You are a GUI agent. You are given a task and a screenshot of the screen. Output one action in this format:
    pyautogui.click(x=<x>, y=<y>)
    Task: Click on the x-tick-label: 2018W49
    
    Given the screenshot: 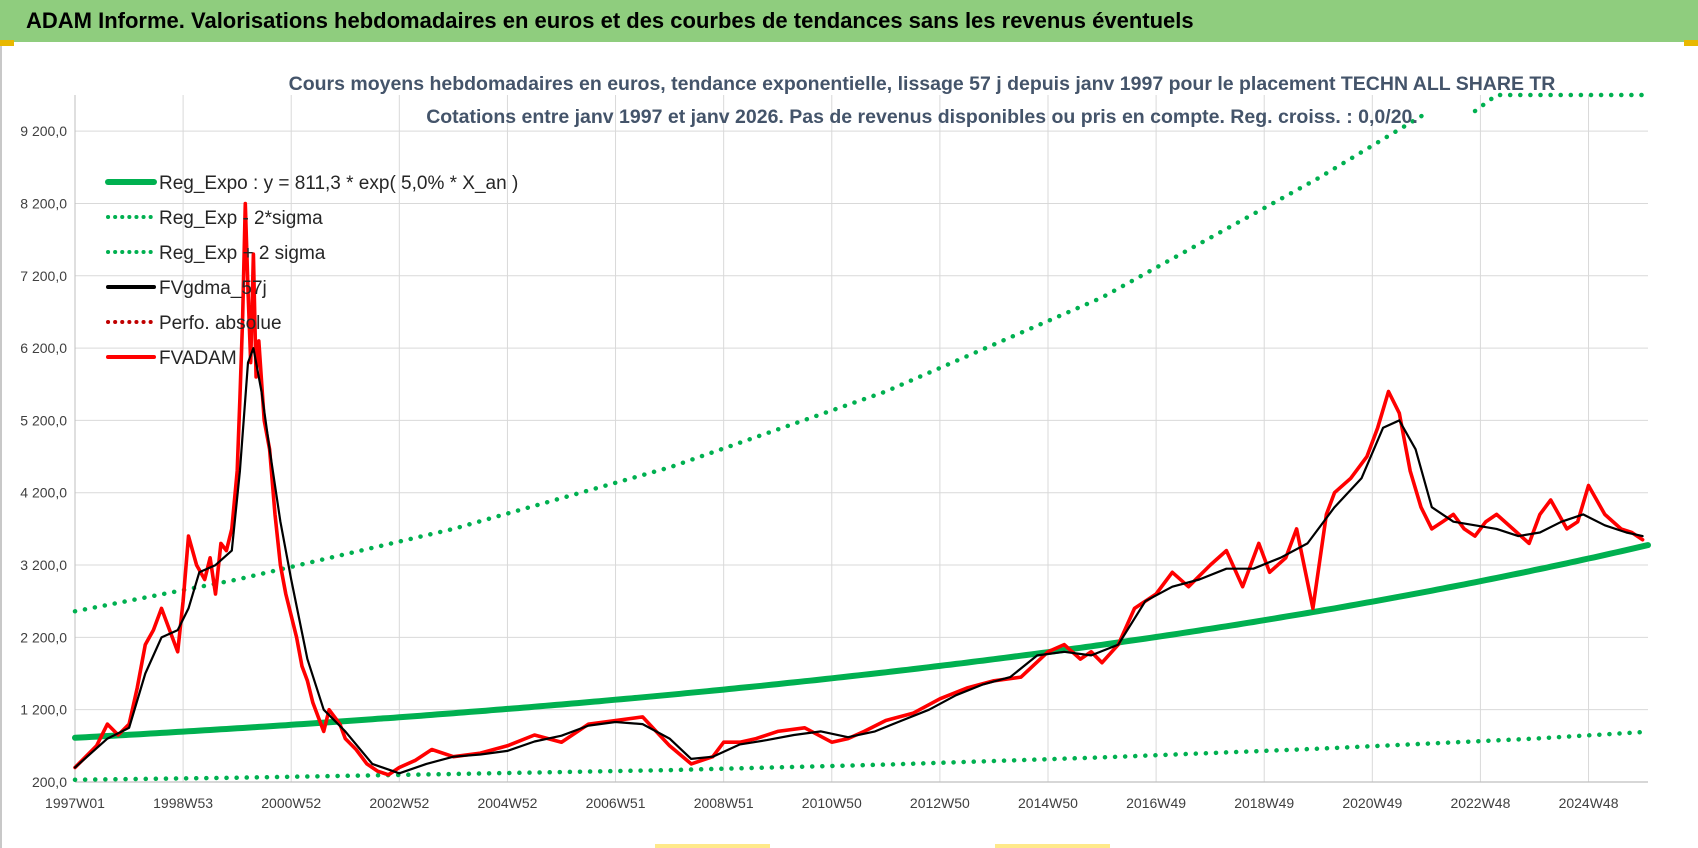 What is the action you would take?
    pyautogui.click(x=1264, y=803)
    